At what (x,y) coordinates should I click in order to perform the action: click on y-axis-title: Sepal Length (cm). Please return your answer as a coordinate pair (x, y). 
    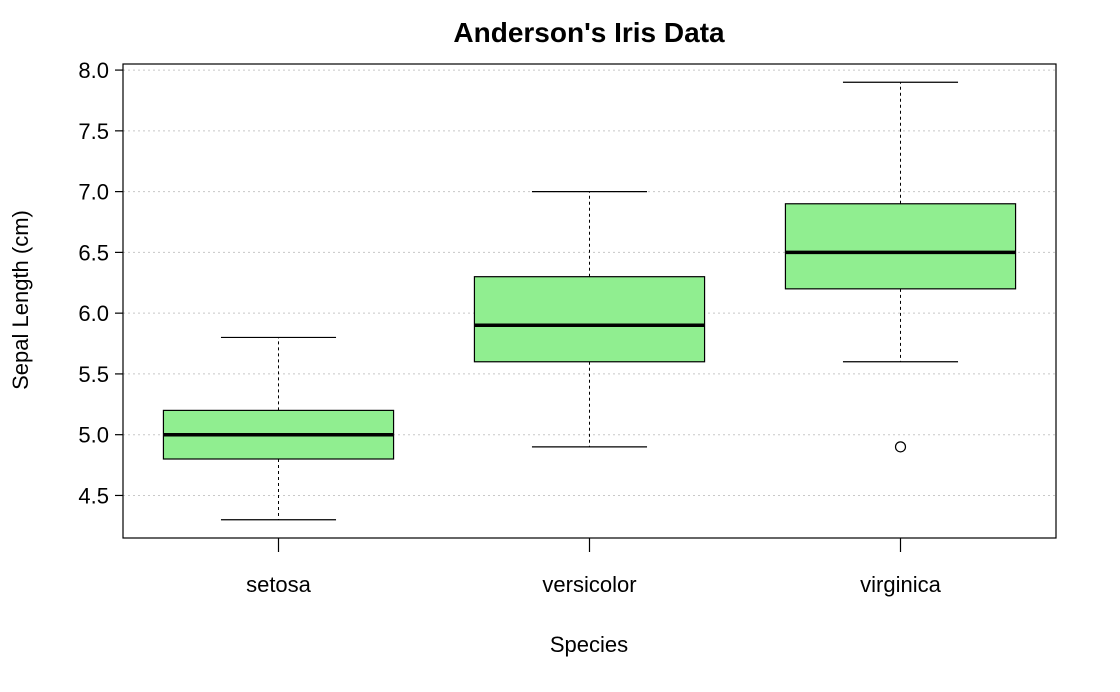
    Looking at the image, I should click on (20, 300).